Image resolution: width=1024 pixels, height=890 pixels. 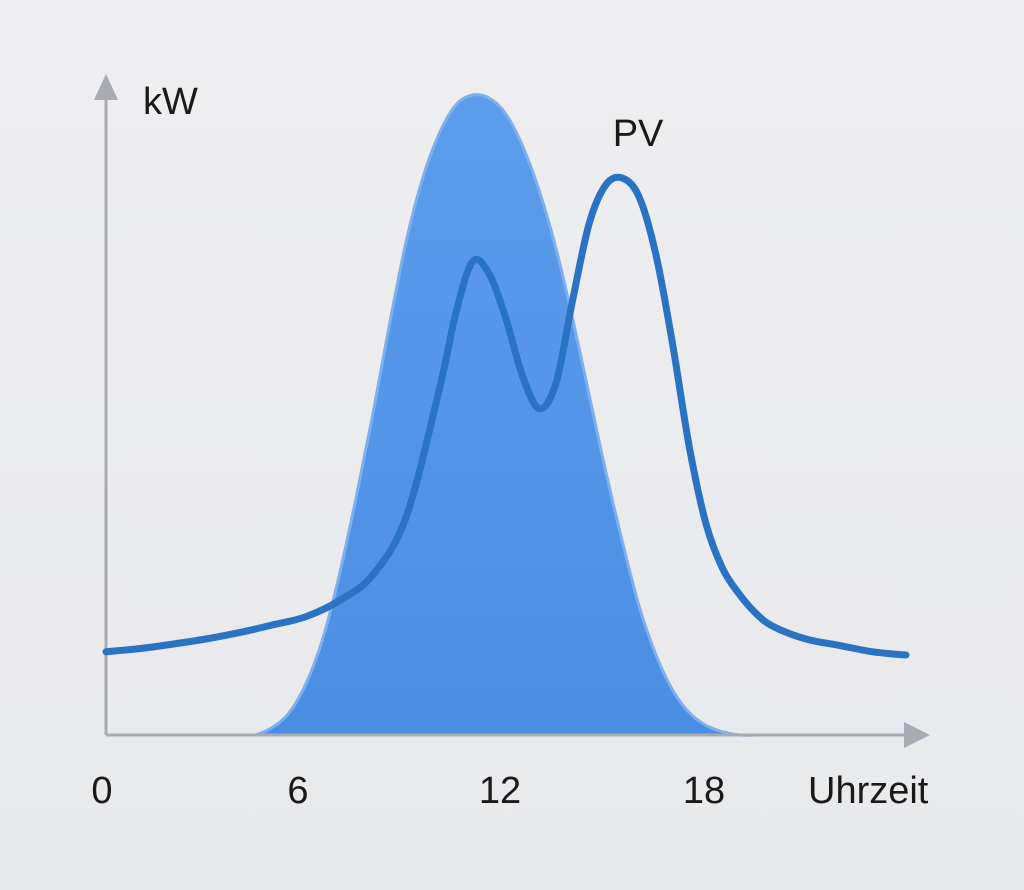 What do you see at coordinates (106, 87) in the screenshot?
I see `y-axis-arrow` at bounding box center [106, 87].